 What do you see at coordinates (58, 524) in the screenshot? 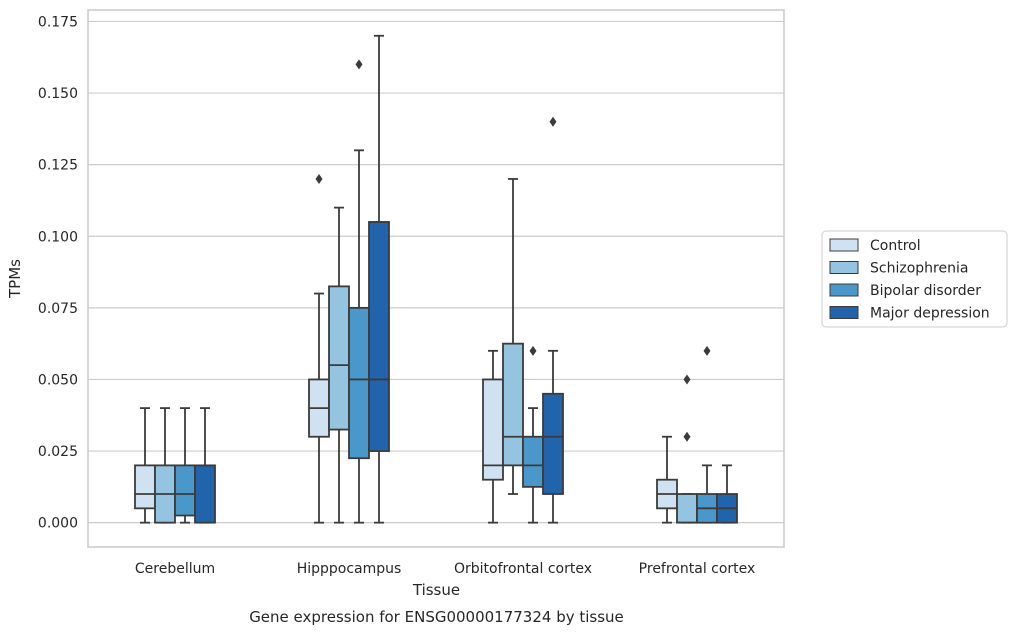
I see `y-tick-label: 0.000` at bounding box center [58, 524].